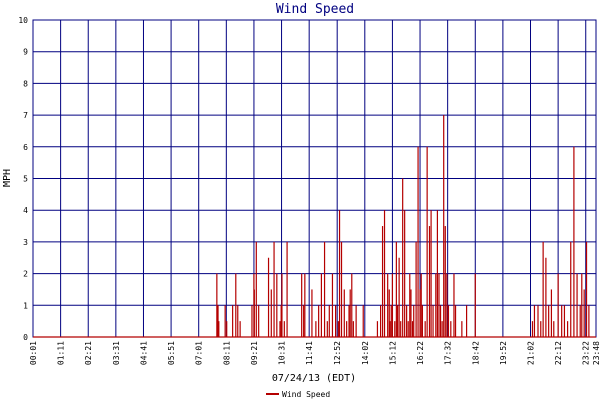  What do you see at coordinates (7, 178) in the screenshot?
I see `y-axis-label: MPH` at bounding box center [7, 178].